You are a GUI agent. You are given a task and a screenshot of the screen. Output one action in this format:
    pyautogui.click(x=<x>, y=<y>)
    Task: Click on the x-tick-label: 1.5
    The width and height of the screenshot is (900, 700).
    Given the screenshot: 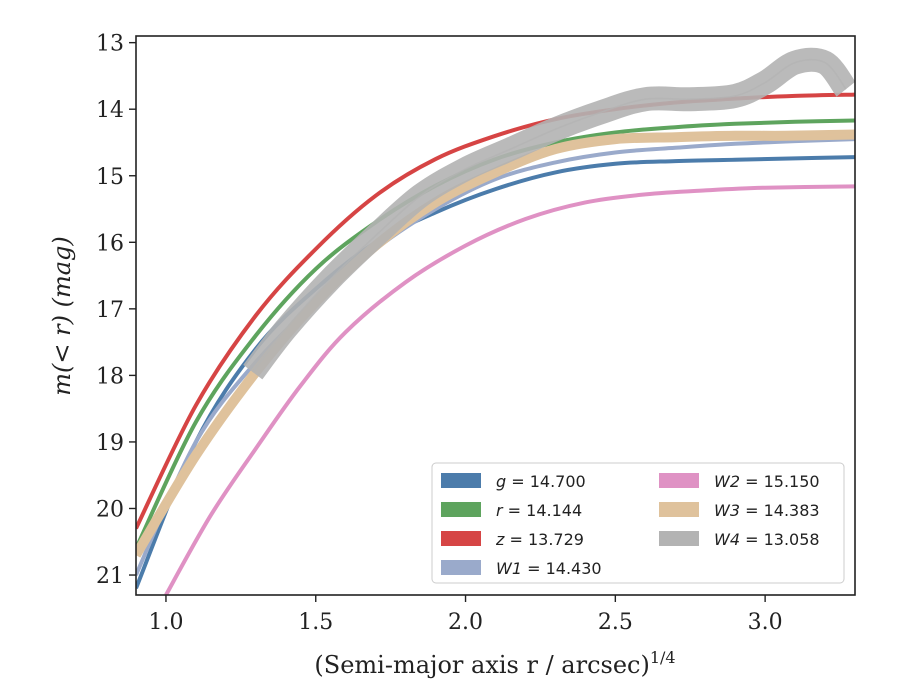 What is the action you would take?
    pyautogui.click(x=315, y=622)
    